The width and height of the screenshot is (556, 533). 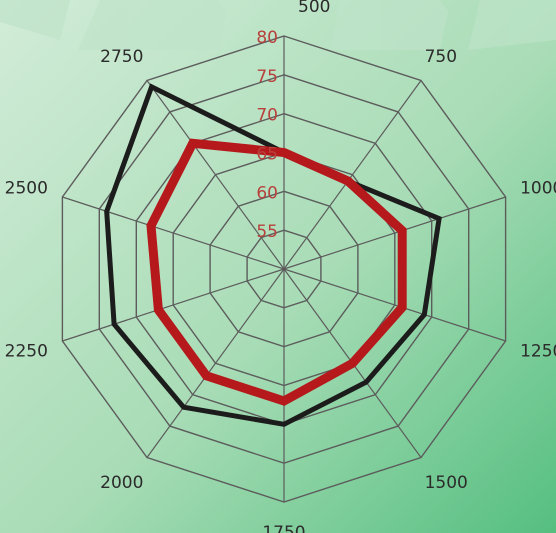 I want to click on axis-label-500: 500, so click(x=314, y=8).